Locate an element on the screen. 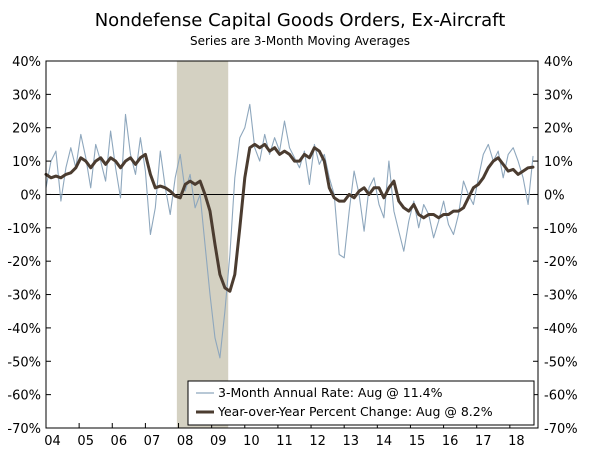  x-tick-label: 14 is located at coordinates (384, 441).